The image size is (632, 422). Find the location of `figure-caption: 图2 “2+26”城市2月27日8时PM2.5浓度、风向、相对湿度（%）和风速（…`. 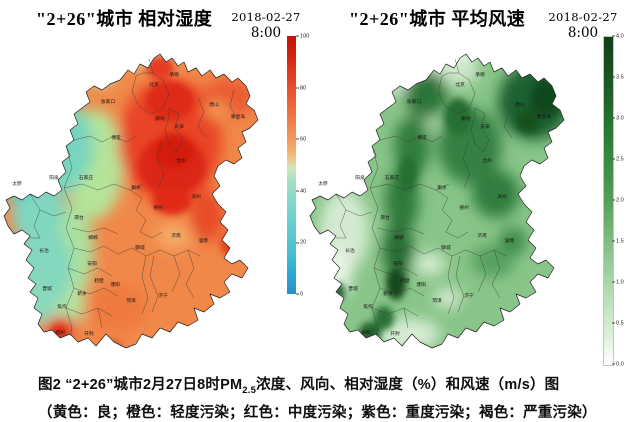

figure-caption: 图2 “2+26”城市2月27日8时PM2.5浓度、风向、相对湿度（%）和风速（… is located at coordinates (317, 398).